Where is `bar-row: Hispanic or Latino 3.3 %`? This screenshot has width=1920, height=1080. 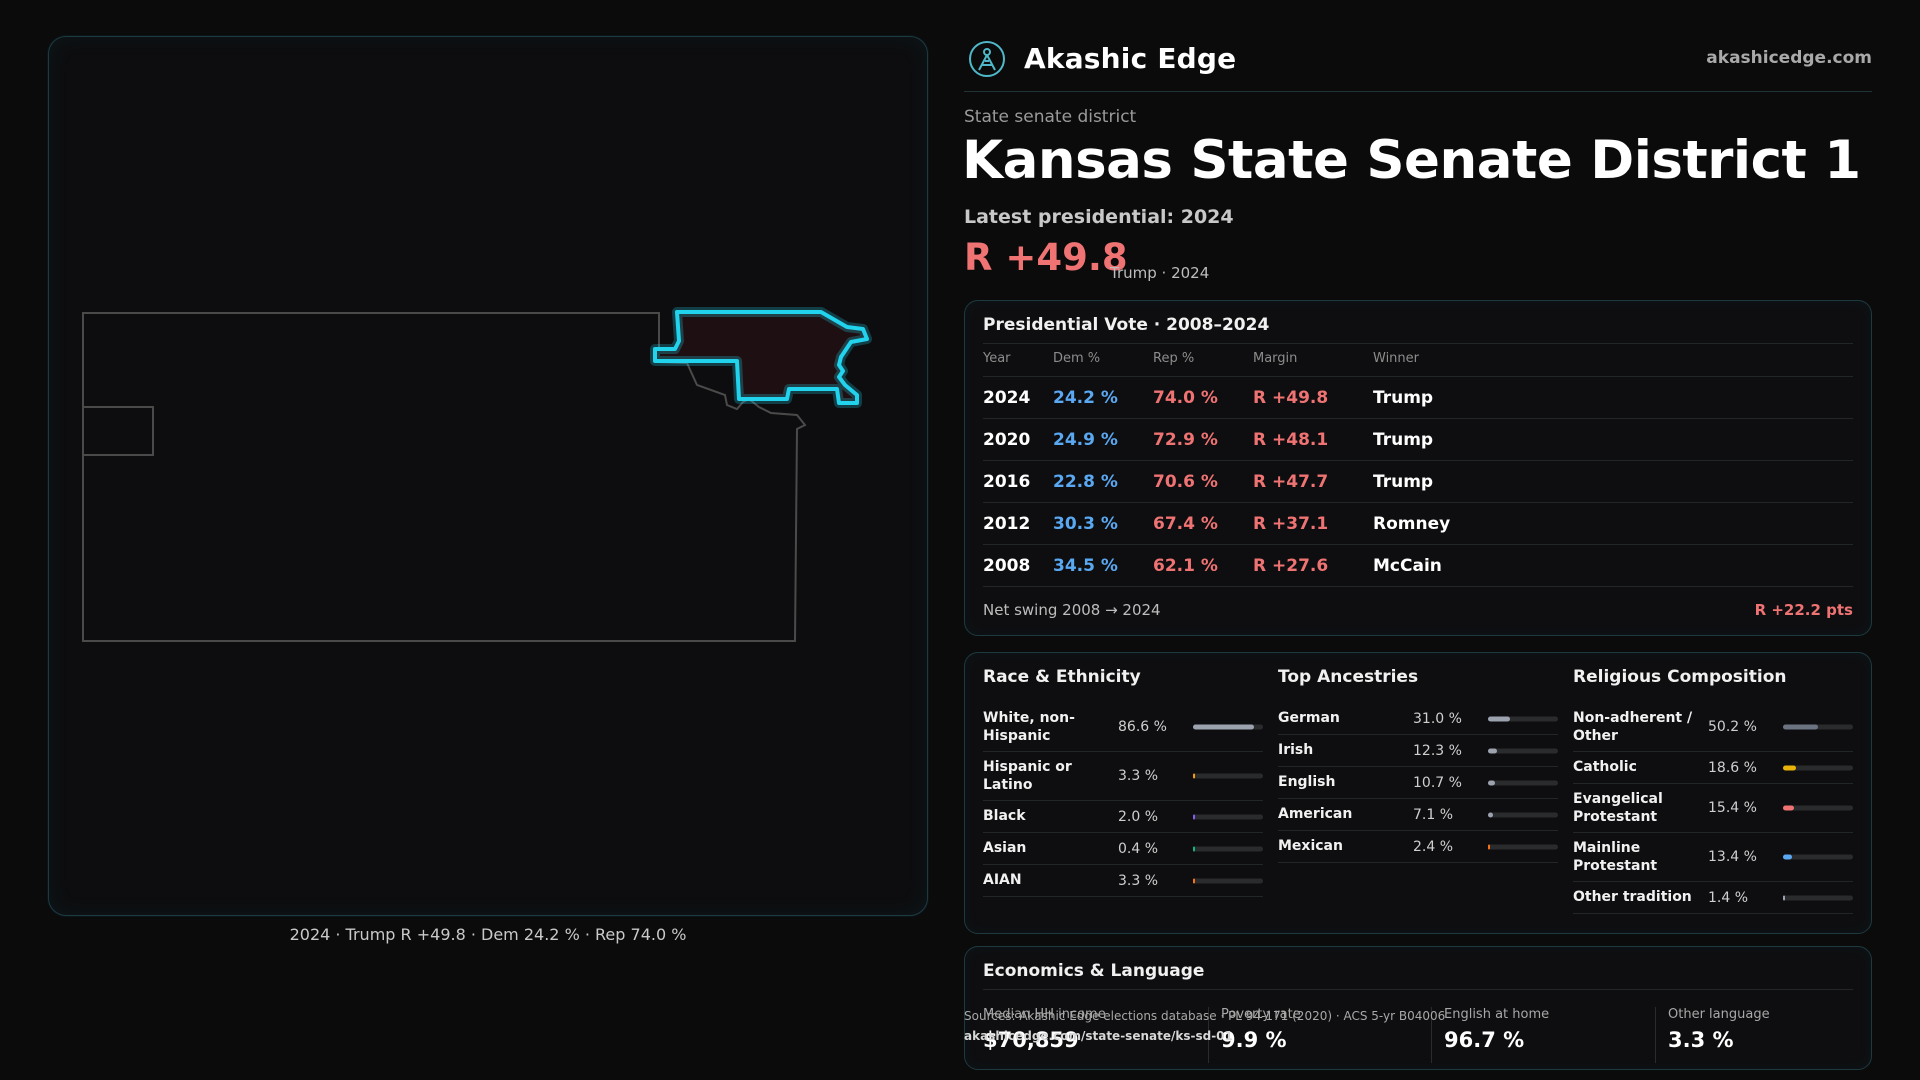 bar-row: Hispanic or Latino 3.3 % is located at coordinates (1123, 776).